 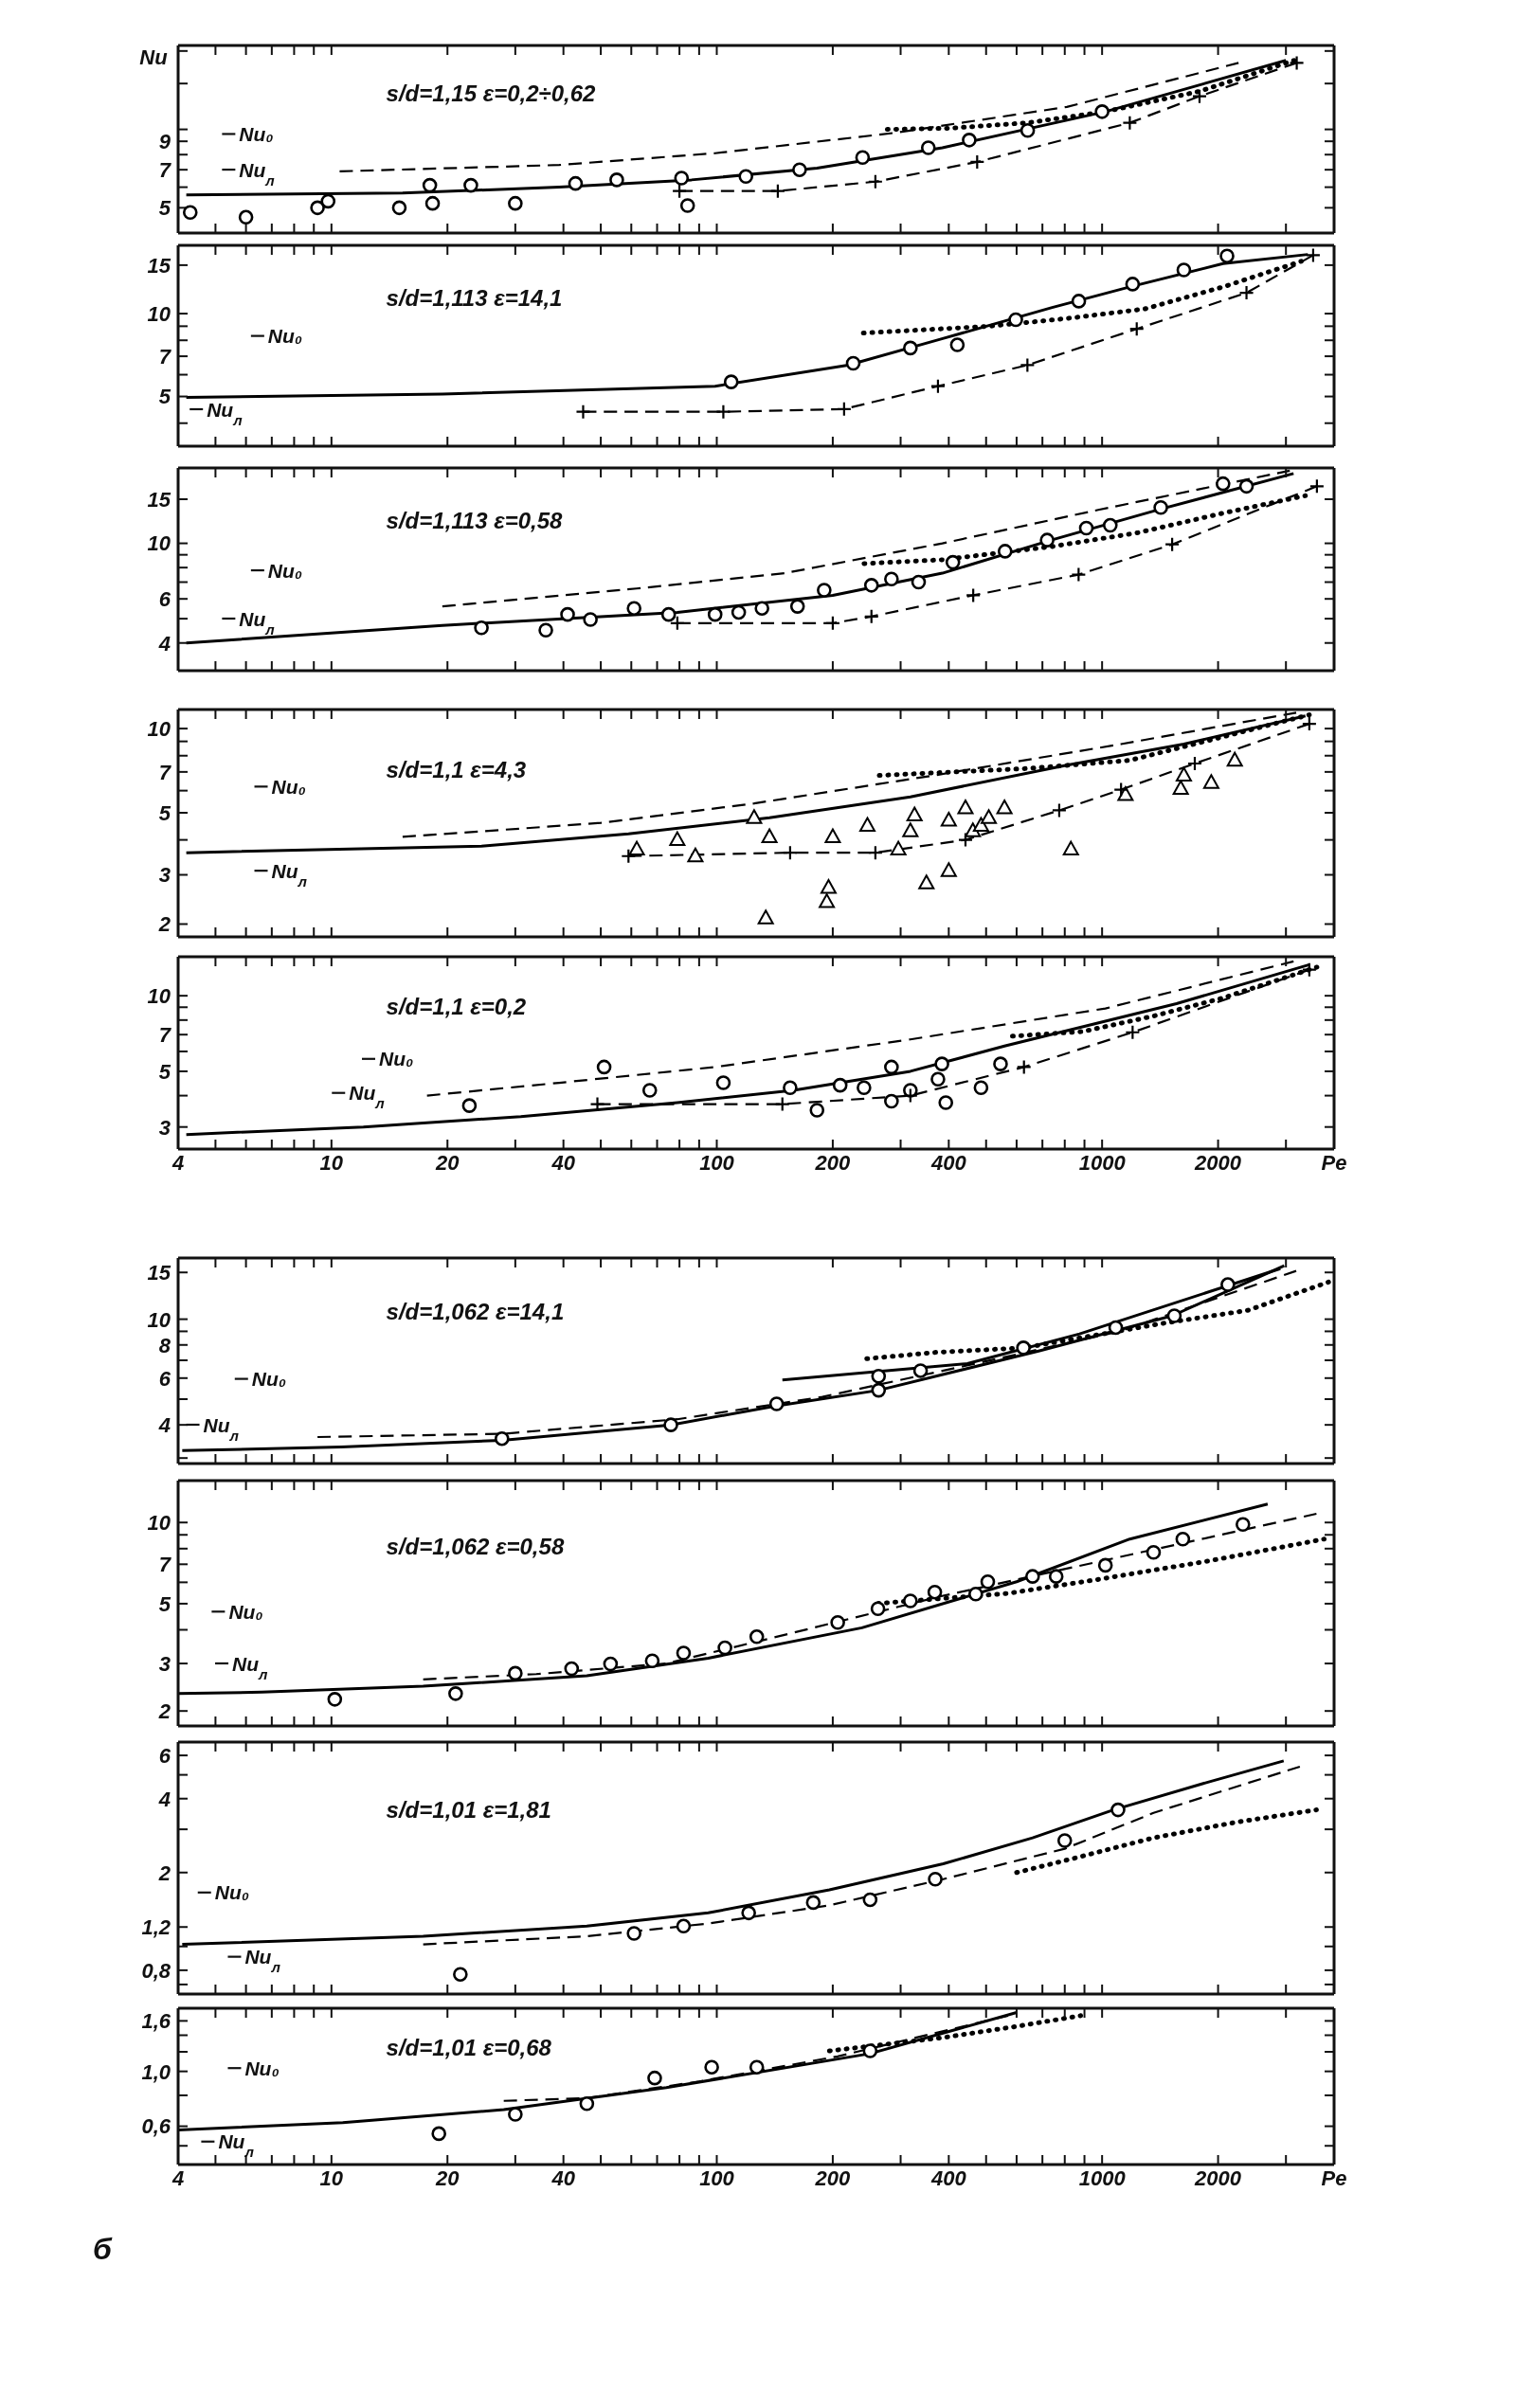 I want to click on text: s/d=1,01 ε=0,68, so click(x=469, y=2047).